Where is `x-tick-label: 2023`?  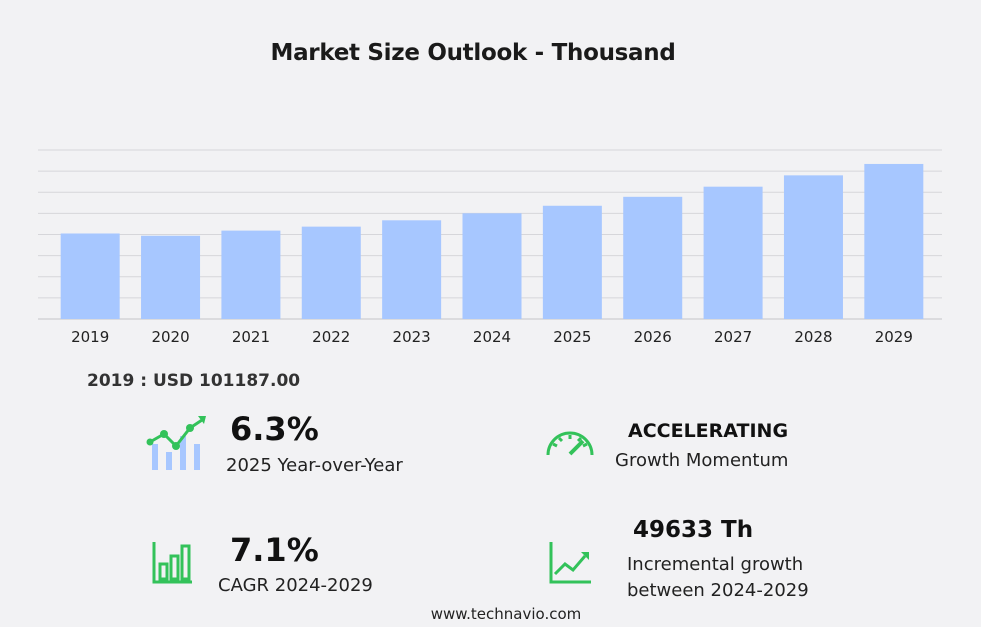
x-tick-label: 2023 is located at coordinates (412, 337).